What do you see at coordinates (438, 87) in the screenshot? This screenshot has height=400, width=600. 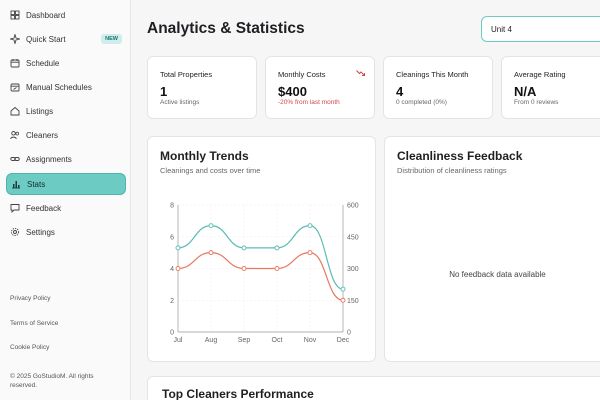 I see `stat-card-cleanings: Cleanings This Month 4 0 completed (0%)` at bounding box center [438, 87].